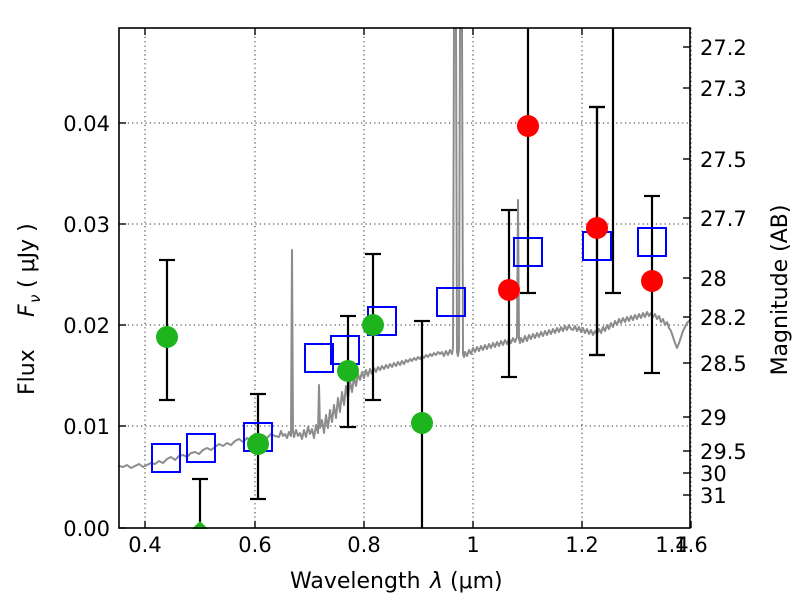  I want to click on x-ticklabel-4: 1.2, so click(581, 545).